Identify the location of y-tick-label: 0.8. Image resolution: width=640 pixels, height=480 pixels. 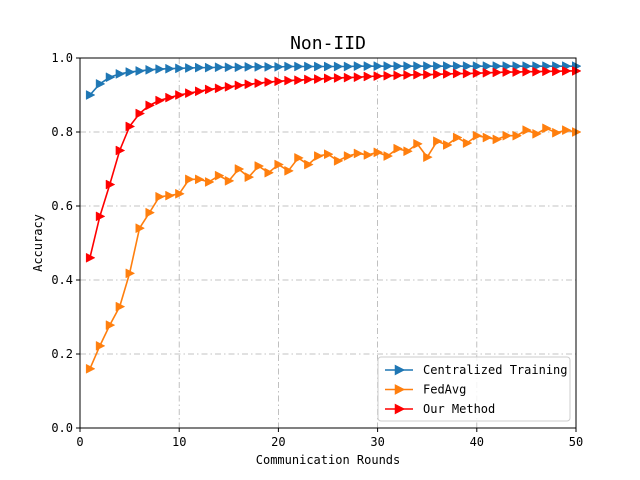
(62, 132).